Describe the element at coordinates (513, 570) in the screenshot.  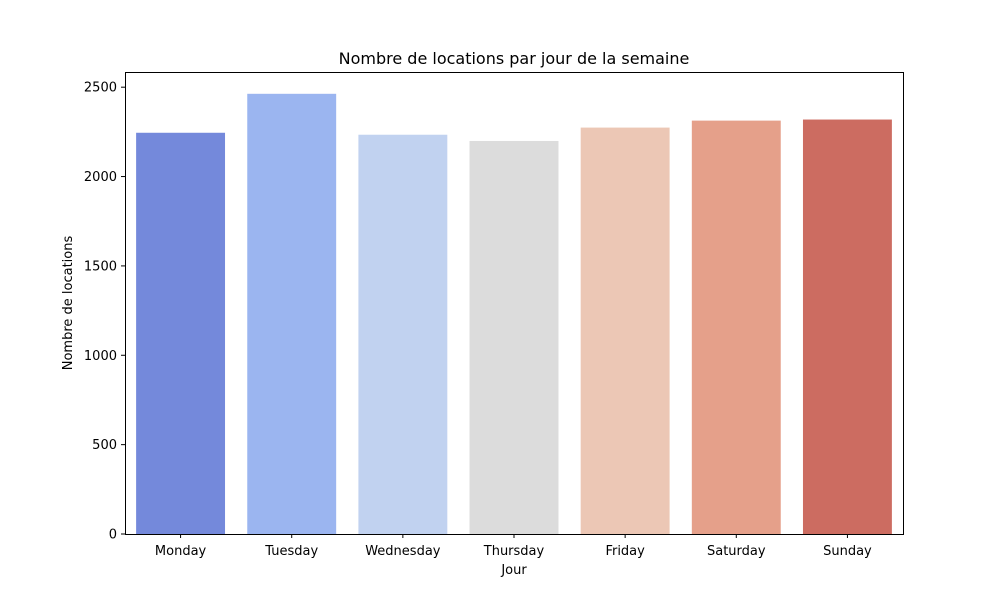
I see `x-axis-label: Jour` at that location.